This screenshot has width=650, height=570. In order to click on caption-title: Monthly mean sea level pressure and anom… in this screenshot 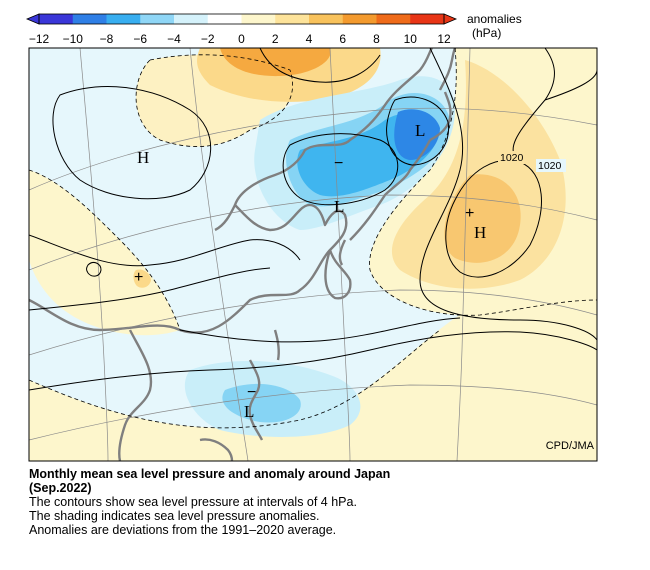, I will do `click(210, 474)`.